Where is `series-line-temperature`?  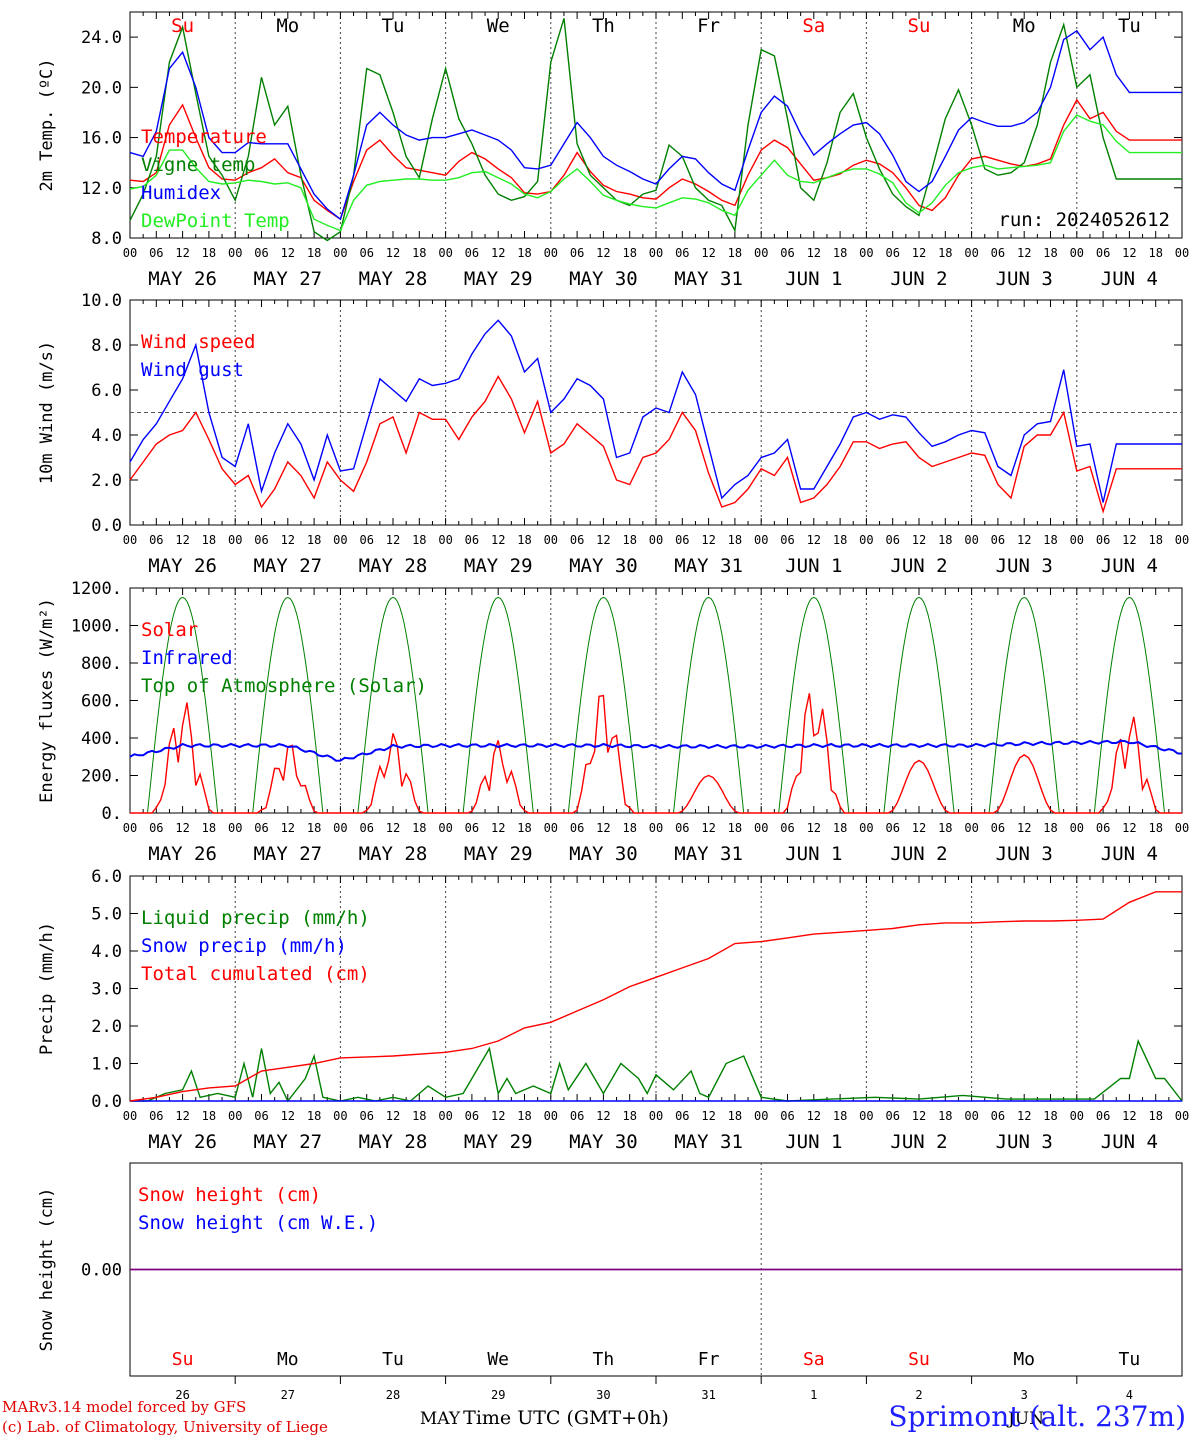
series-line-temperature is located at coordinates (655, 159).